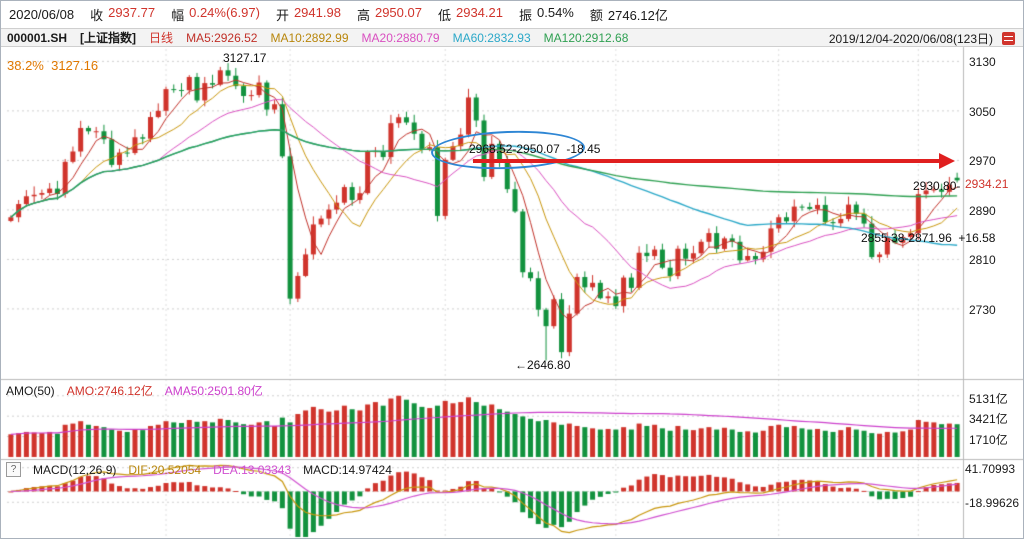 The width and height of the screenshot is (1024, 539). I want to click on ma120-value: MA120:2912.68, so click(586, 37).